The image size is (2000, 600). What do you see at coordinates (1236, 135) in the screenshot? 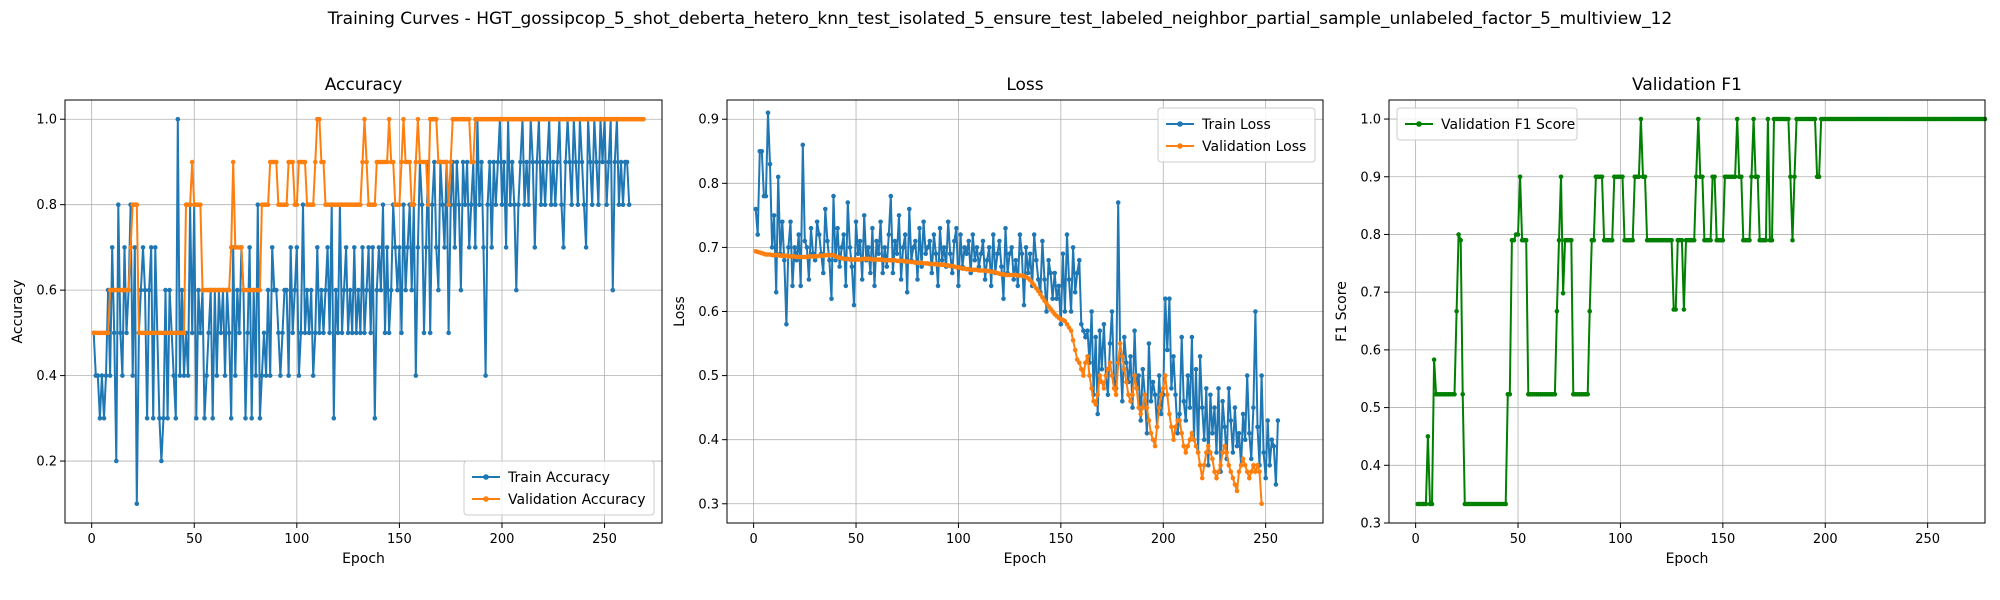
I see `legend-box` at bounding box center [1236, 135].